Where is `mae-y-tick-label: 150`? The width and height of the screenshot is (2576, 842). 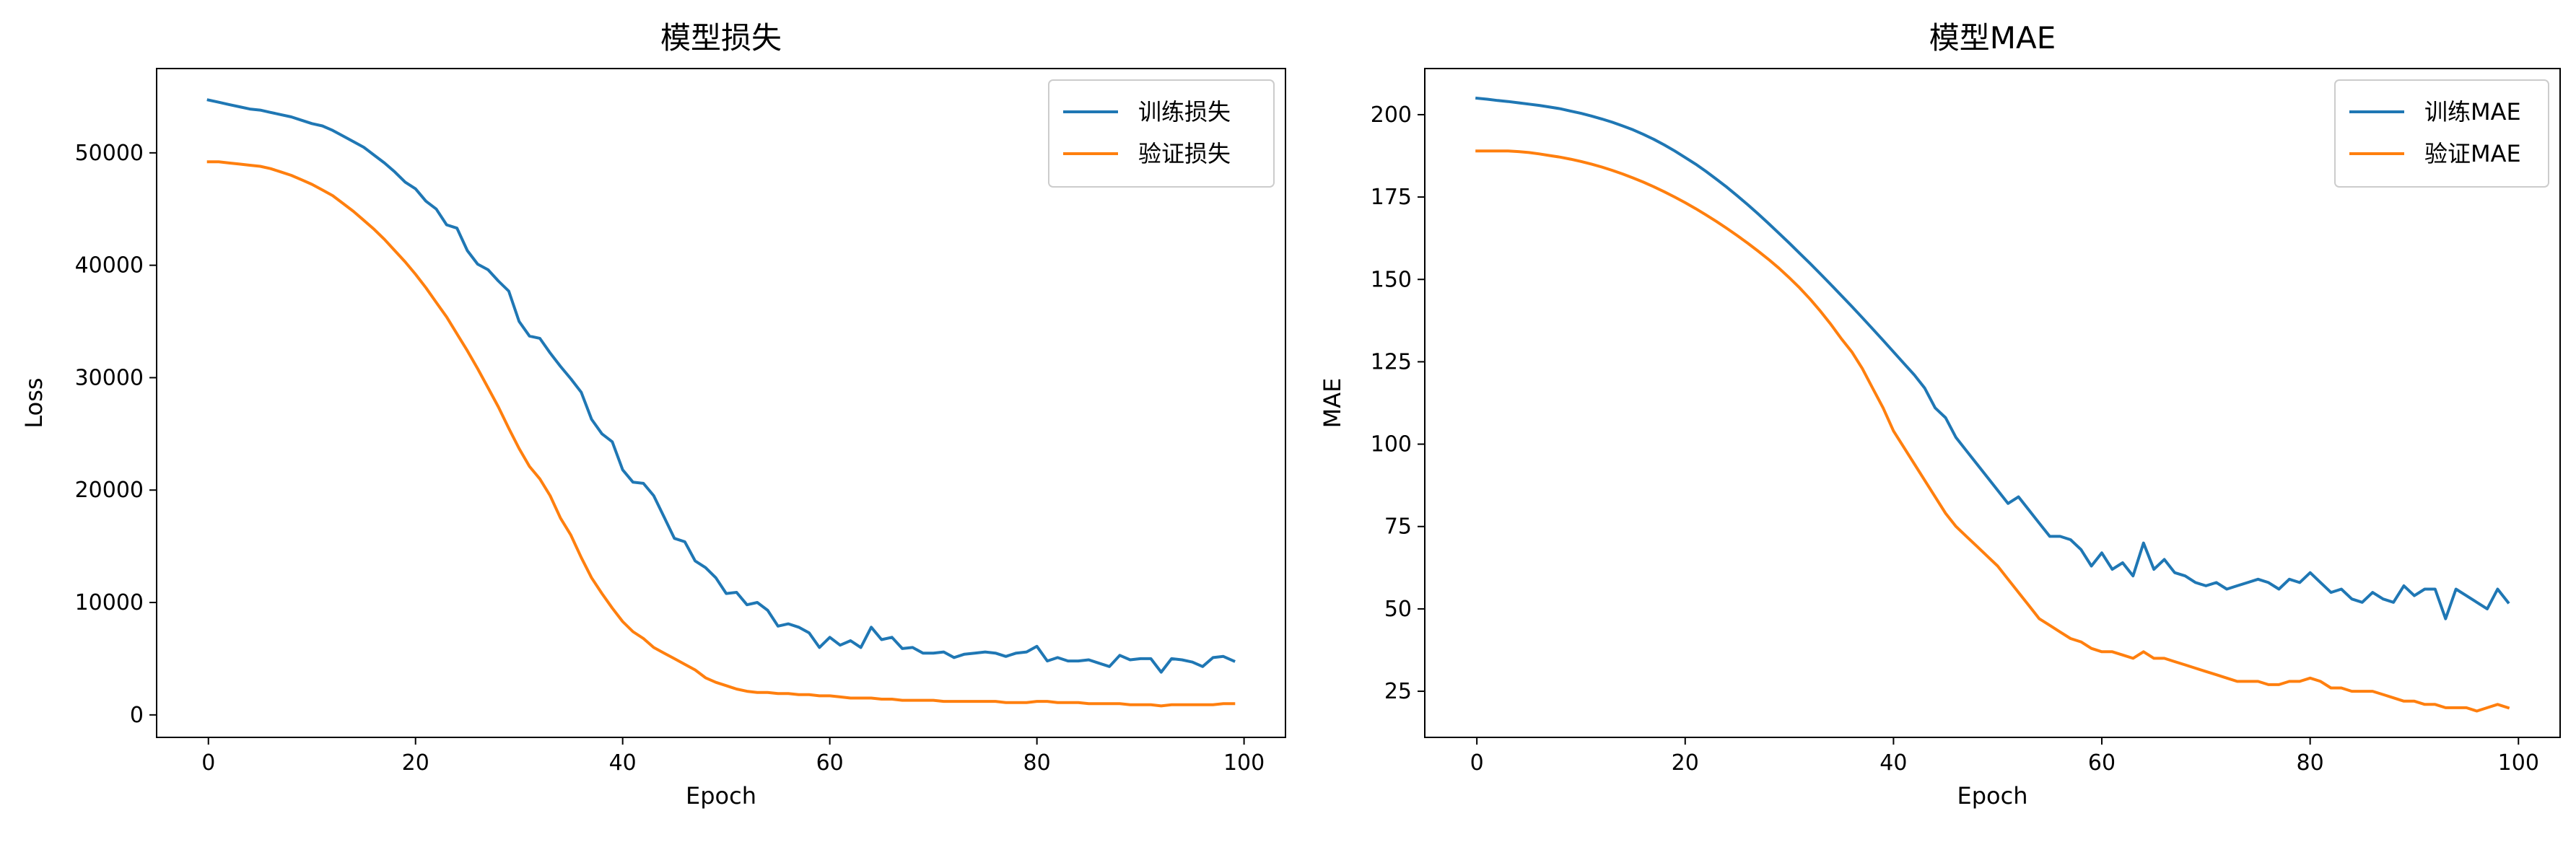
mae-y-tick-label: 150 is located at coordinates (1391, 279).